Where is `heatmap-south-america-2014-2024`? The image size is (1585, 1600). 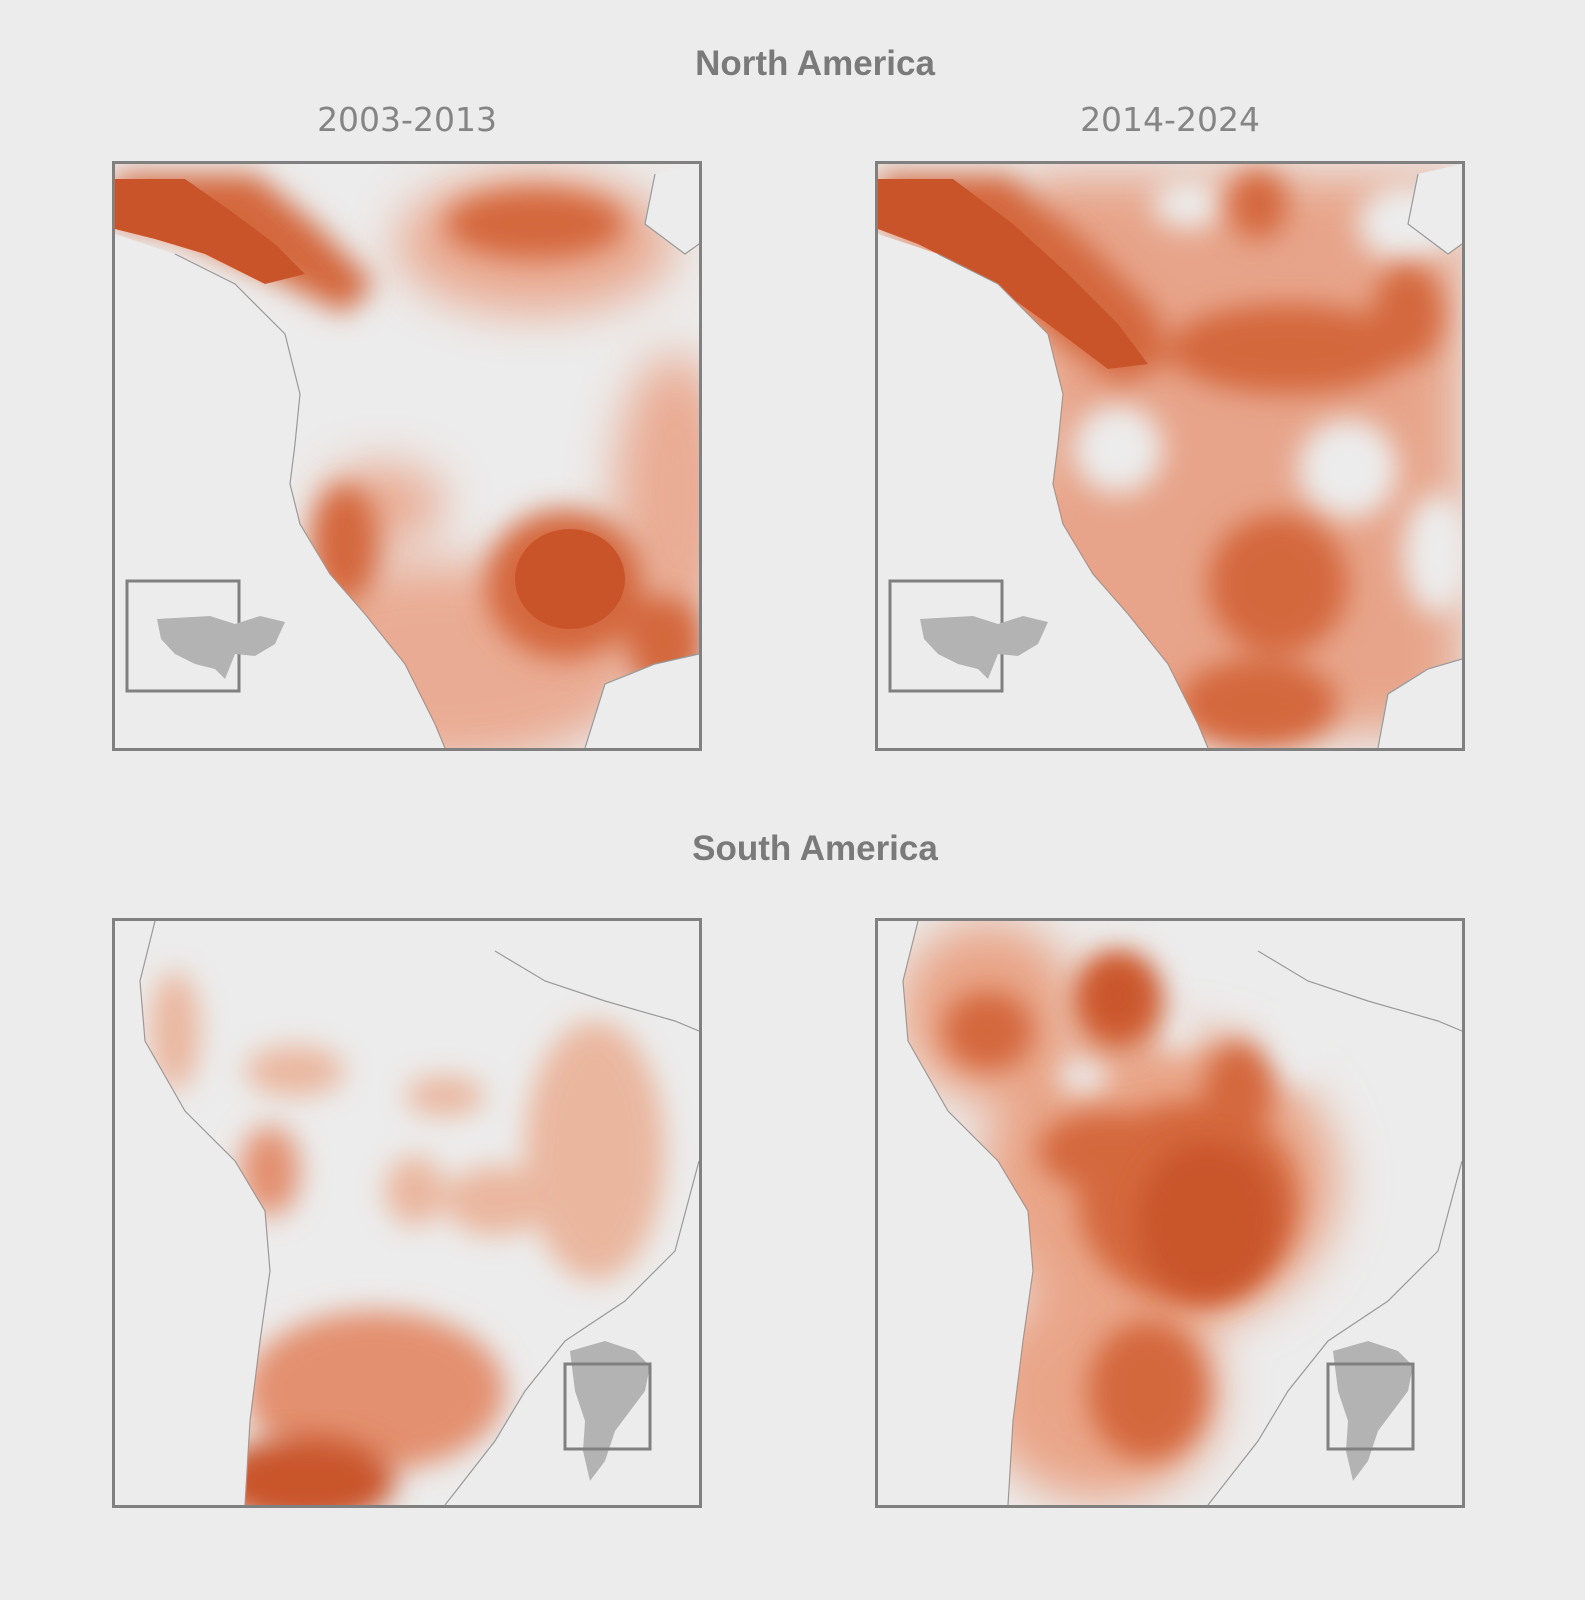
heatmap-south-america-2014-2024 is located at coordinates (1170, 1213).